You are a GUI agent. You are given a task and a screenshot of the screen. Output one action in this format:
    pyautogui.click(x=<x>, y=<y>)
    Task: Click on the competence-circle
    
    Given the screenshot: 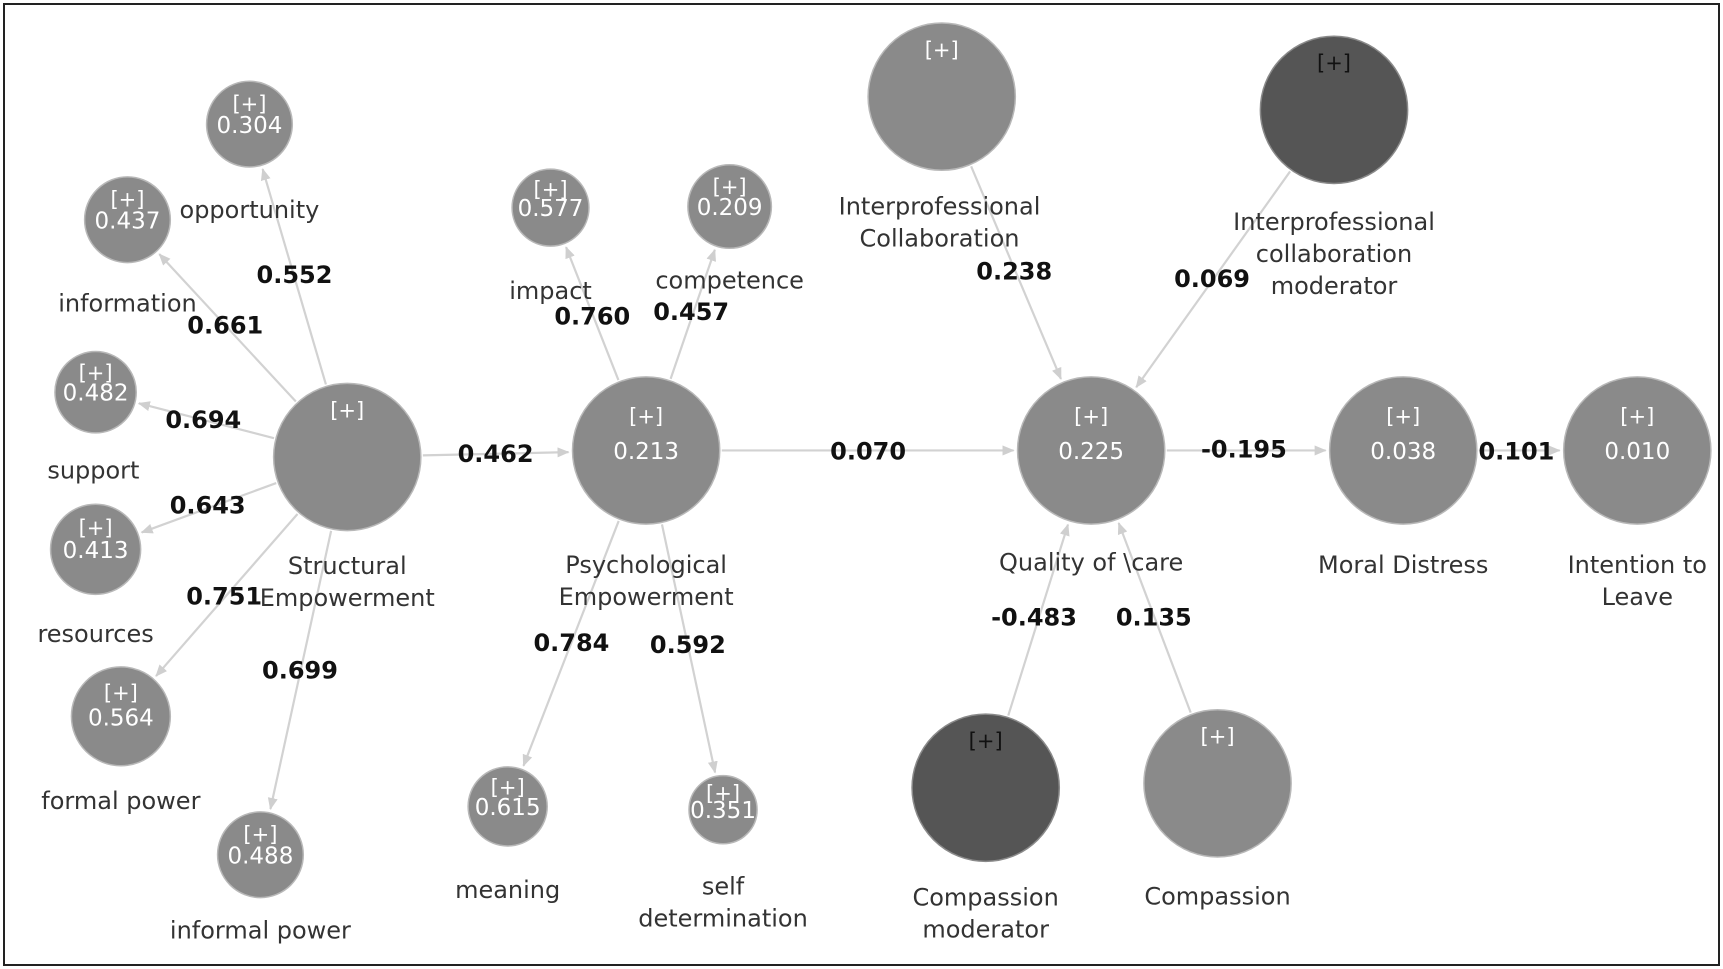 What is the action you would take?
    pyautogui.click(x=730, y=207)
    